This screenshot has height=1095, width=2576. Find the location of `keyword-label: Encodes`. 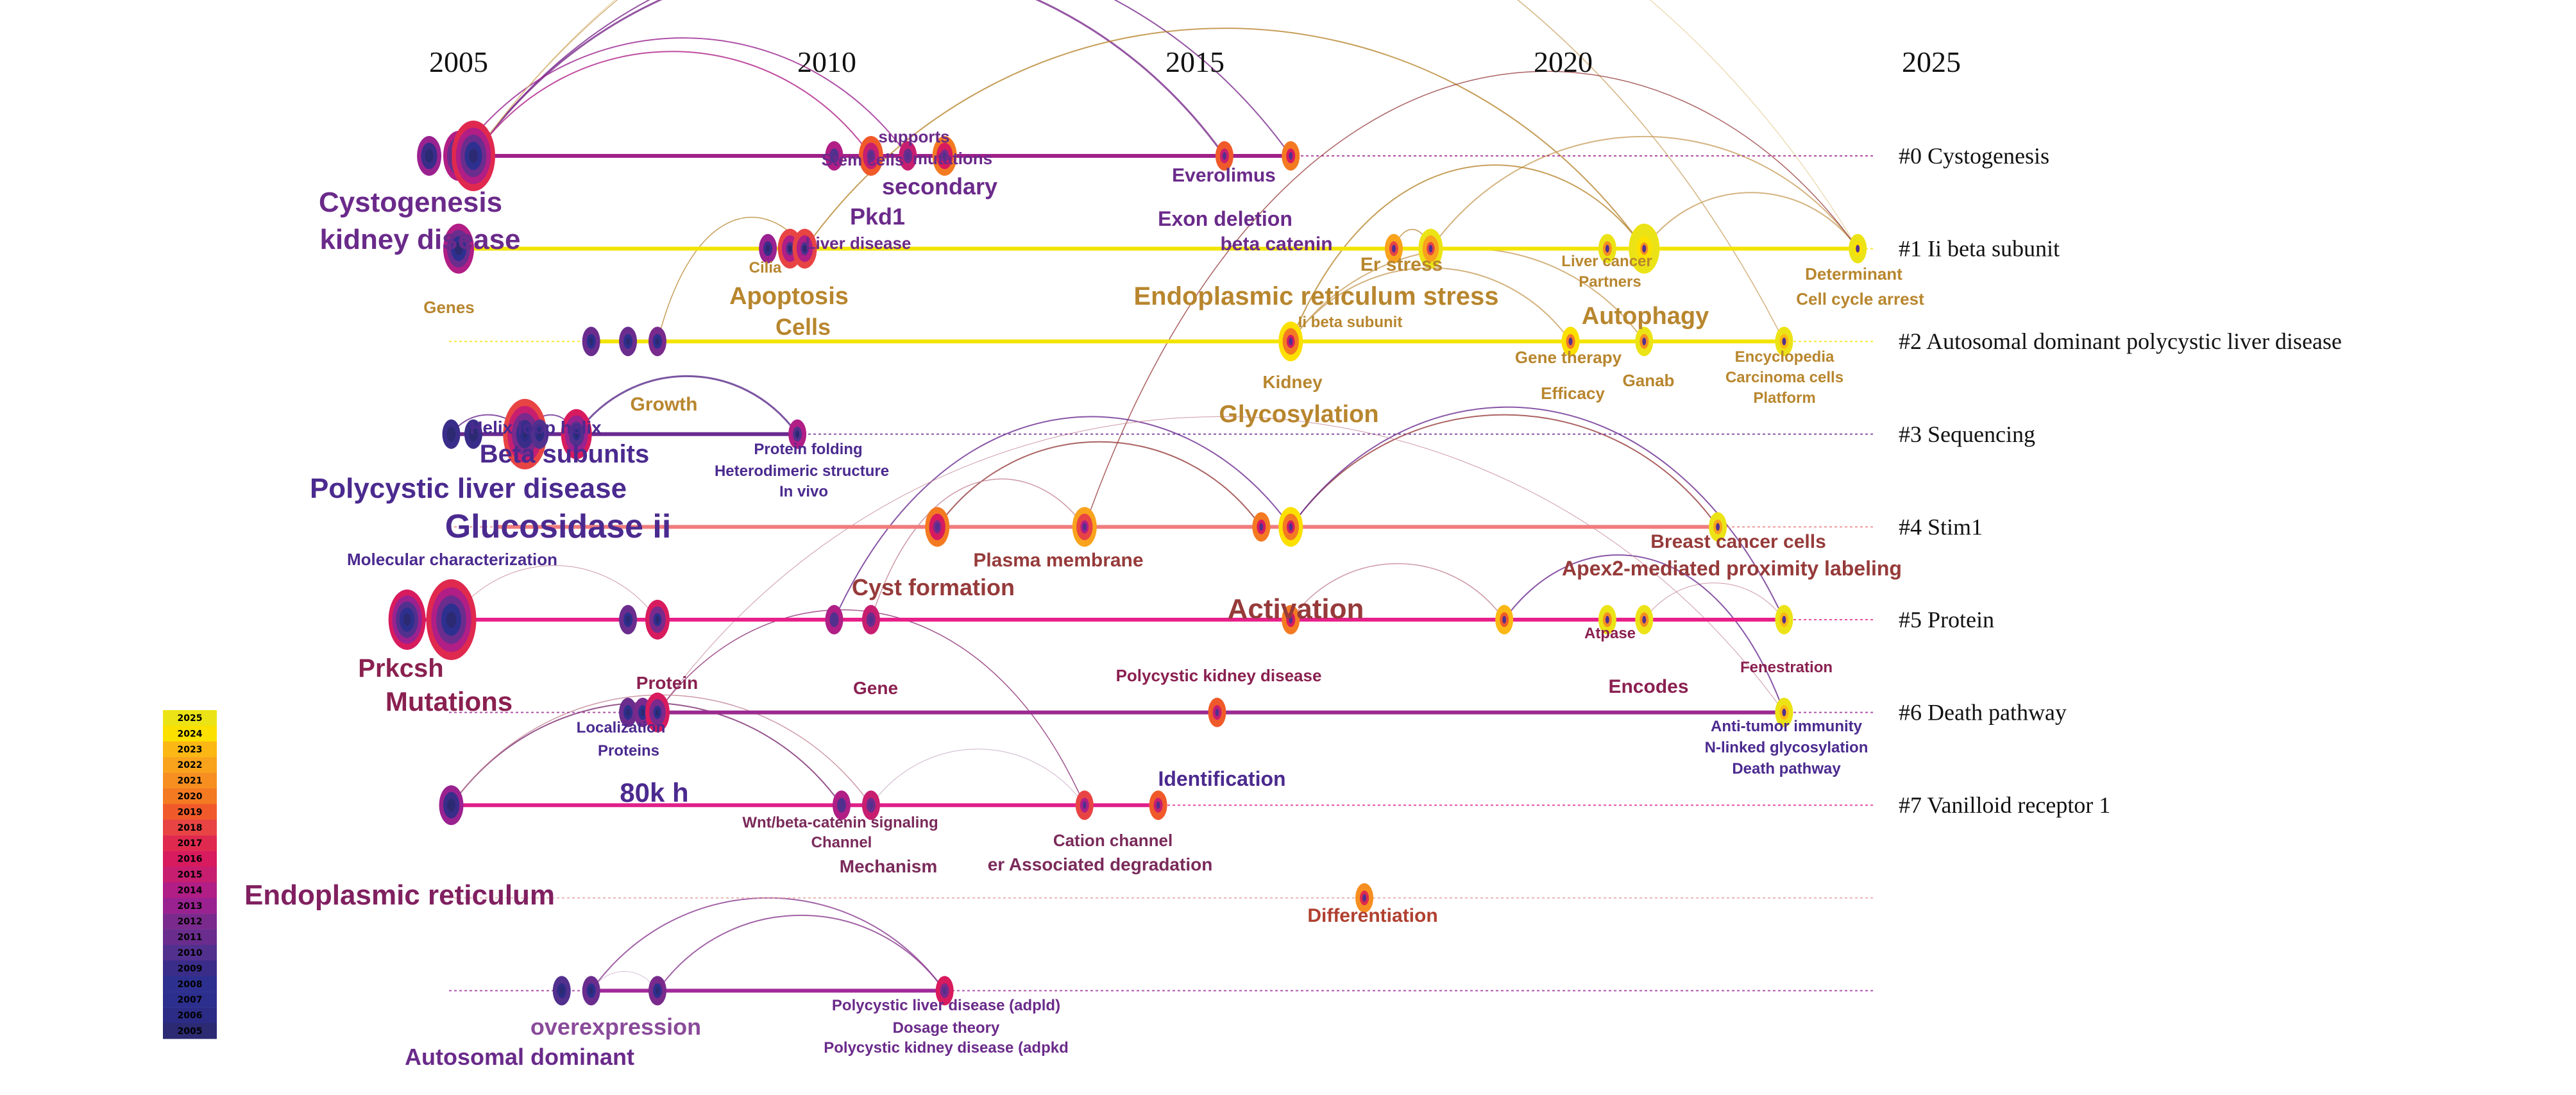

keyword-label: Encodes is located at coordinates (1648, 686).